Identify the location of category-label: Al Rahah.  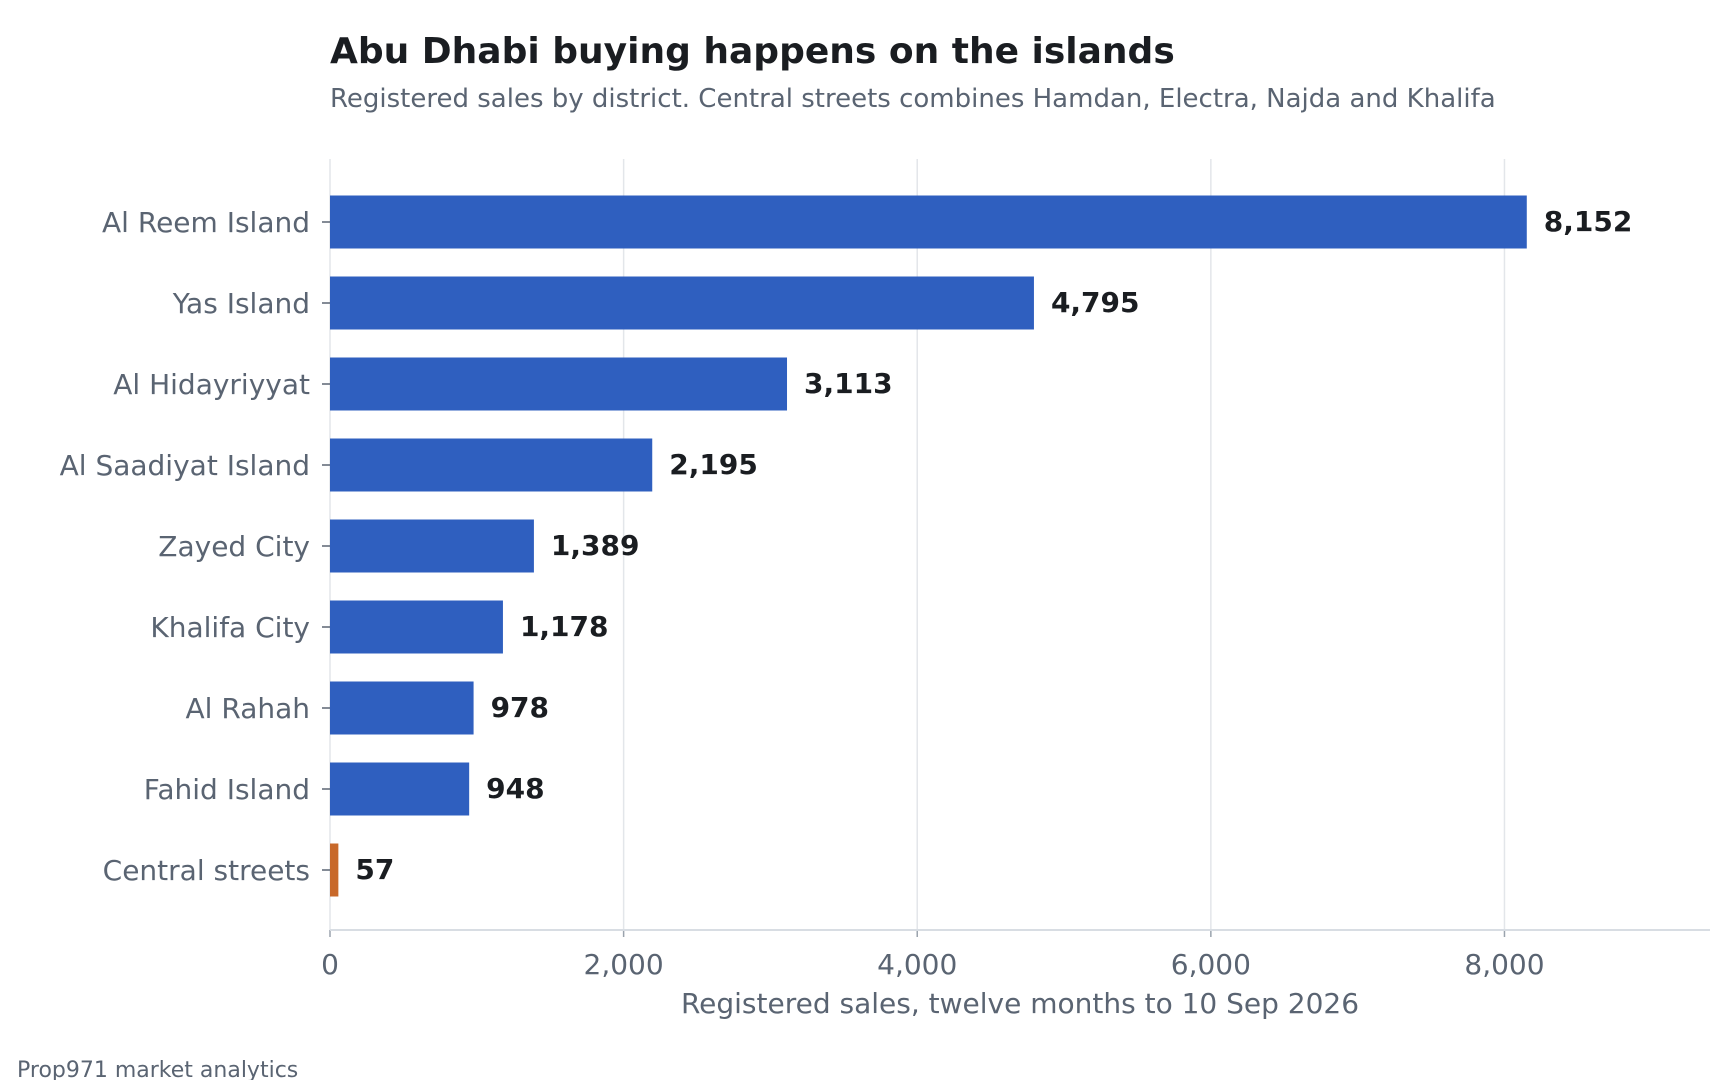
(248, 708).